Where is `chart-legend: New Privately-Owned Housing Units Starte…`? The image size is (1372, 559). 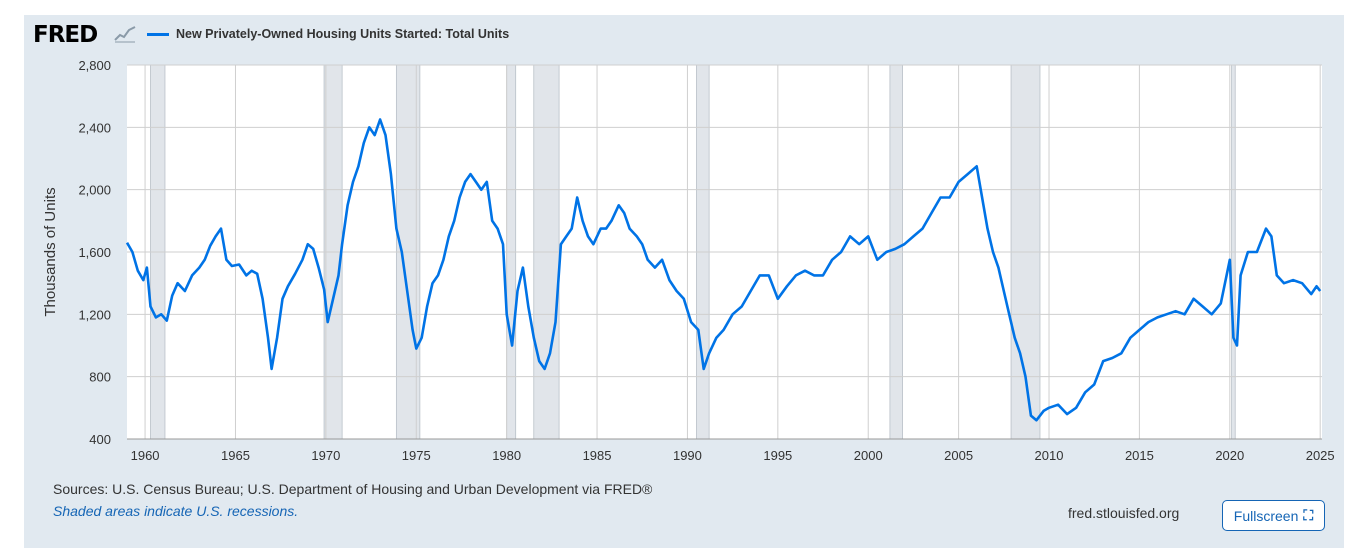 chart-legend: New Privately-Owned Housing Units Starte… is located at coordinates (328, 34).